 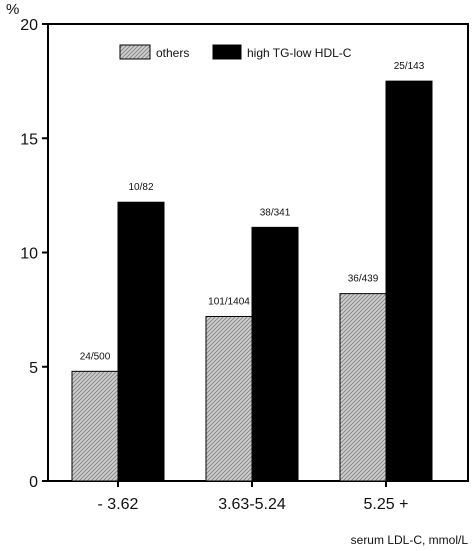 What do you see at coordinates (118, 504) in the screenshot?
I see `x-tick-label: - 3.62` at bounding box center [118, 504].